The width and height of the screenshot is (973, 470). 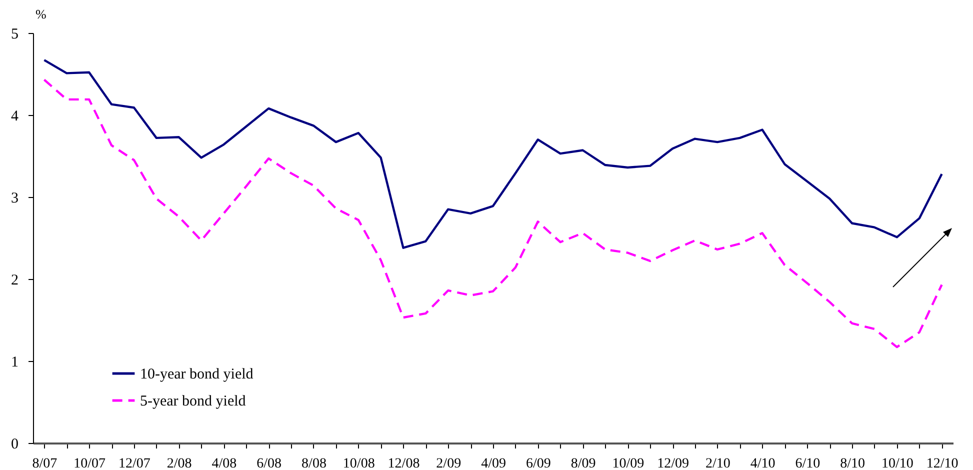 I want to click on x-tick-label: 6/09, so click(x=538, y=463).